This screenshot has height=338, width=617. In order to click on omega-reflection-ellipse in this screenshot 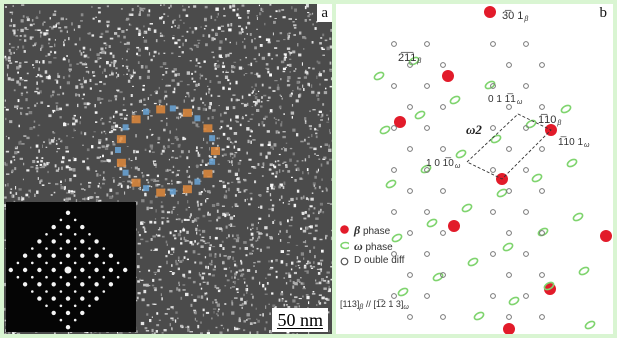, I will do `click(438, 277)`.